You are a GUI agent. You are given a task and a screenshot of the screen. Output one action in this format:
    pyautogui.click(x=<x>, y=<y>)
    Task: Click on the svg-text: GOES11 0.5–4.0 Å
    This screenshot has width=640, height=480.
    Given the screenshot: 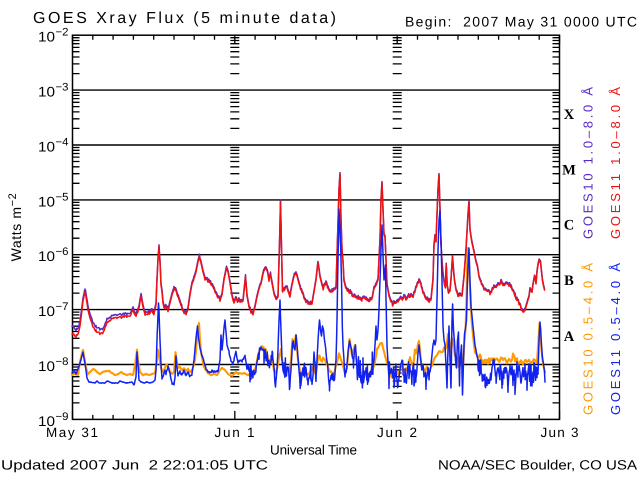 What is the action you would take?
    pyautogui.click(x=615, y=339)
    